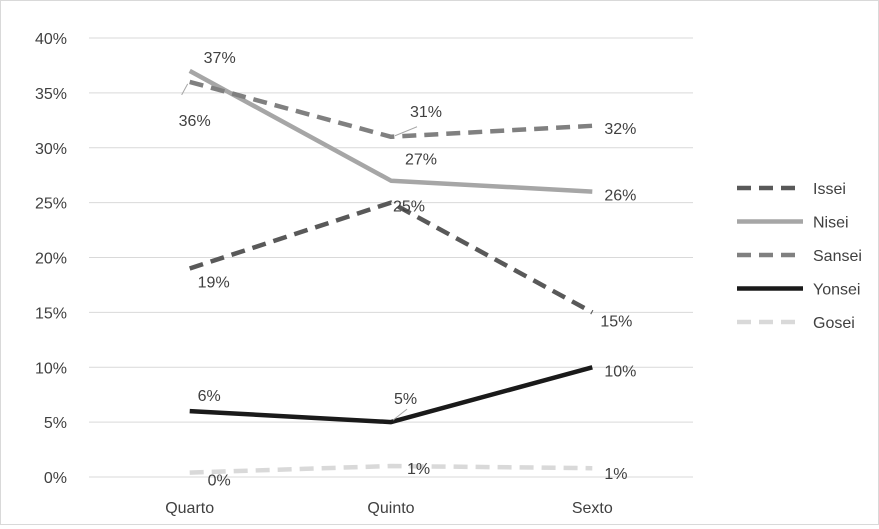 This screenshot has width=879, height=529. I want to click on data-label-yonsei: 6%, so click(209, 396).